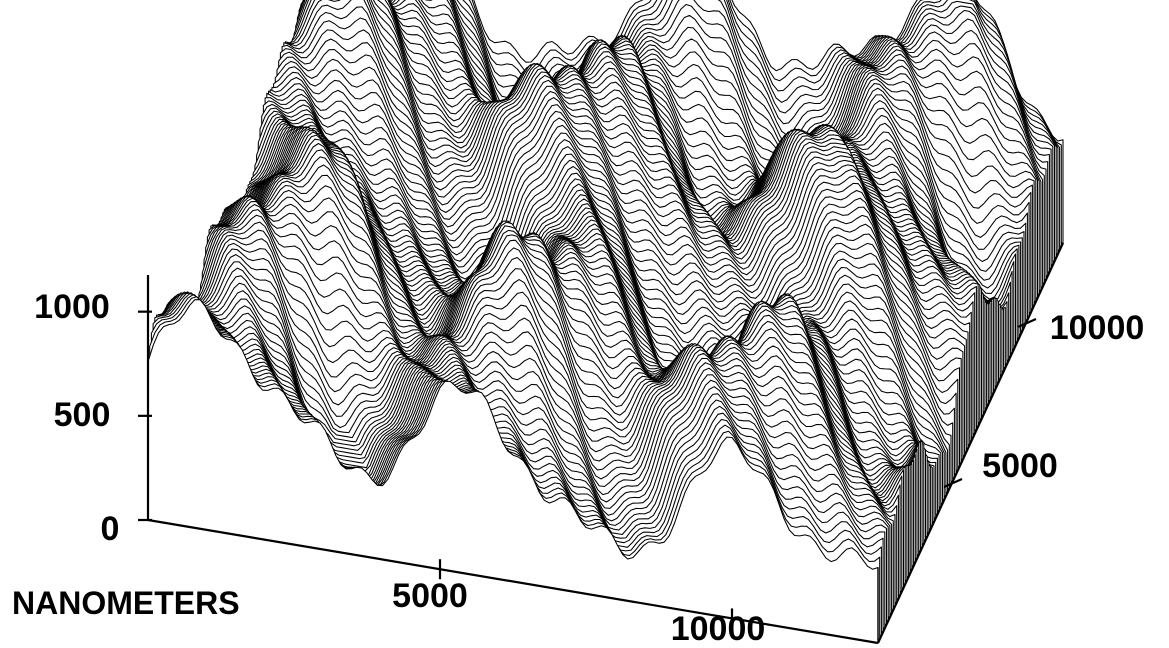  Describe the element at coordinates (110, 529) in the screenshot. I see `z-tick-label-0: 0` at that location.